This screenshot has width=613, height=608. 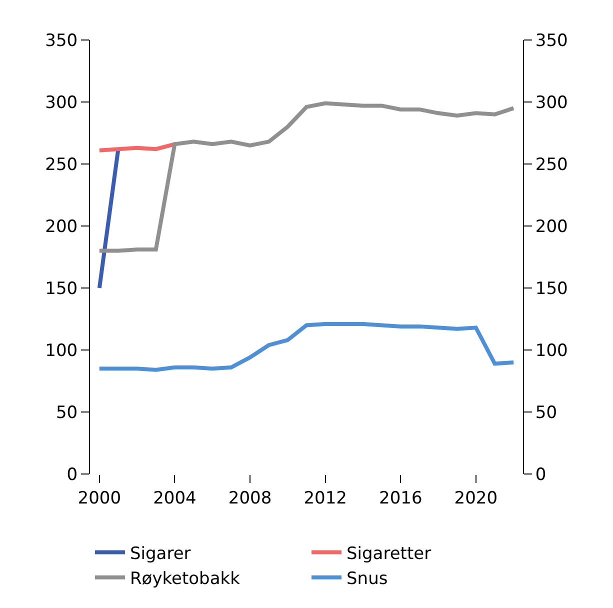 What do you see at coordinates (61, 164) in the screenshot?
I see `y-tick-label: 250` at bounding box center [61, 164].